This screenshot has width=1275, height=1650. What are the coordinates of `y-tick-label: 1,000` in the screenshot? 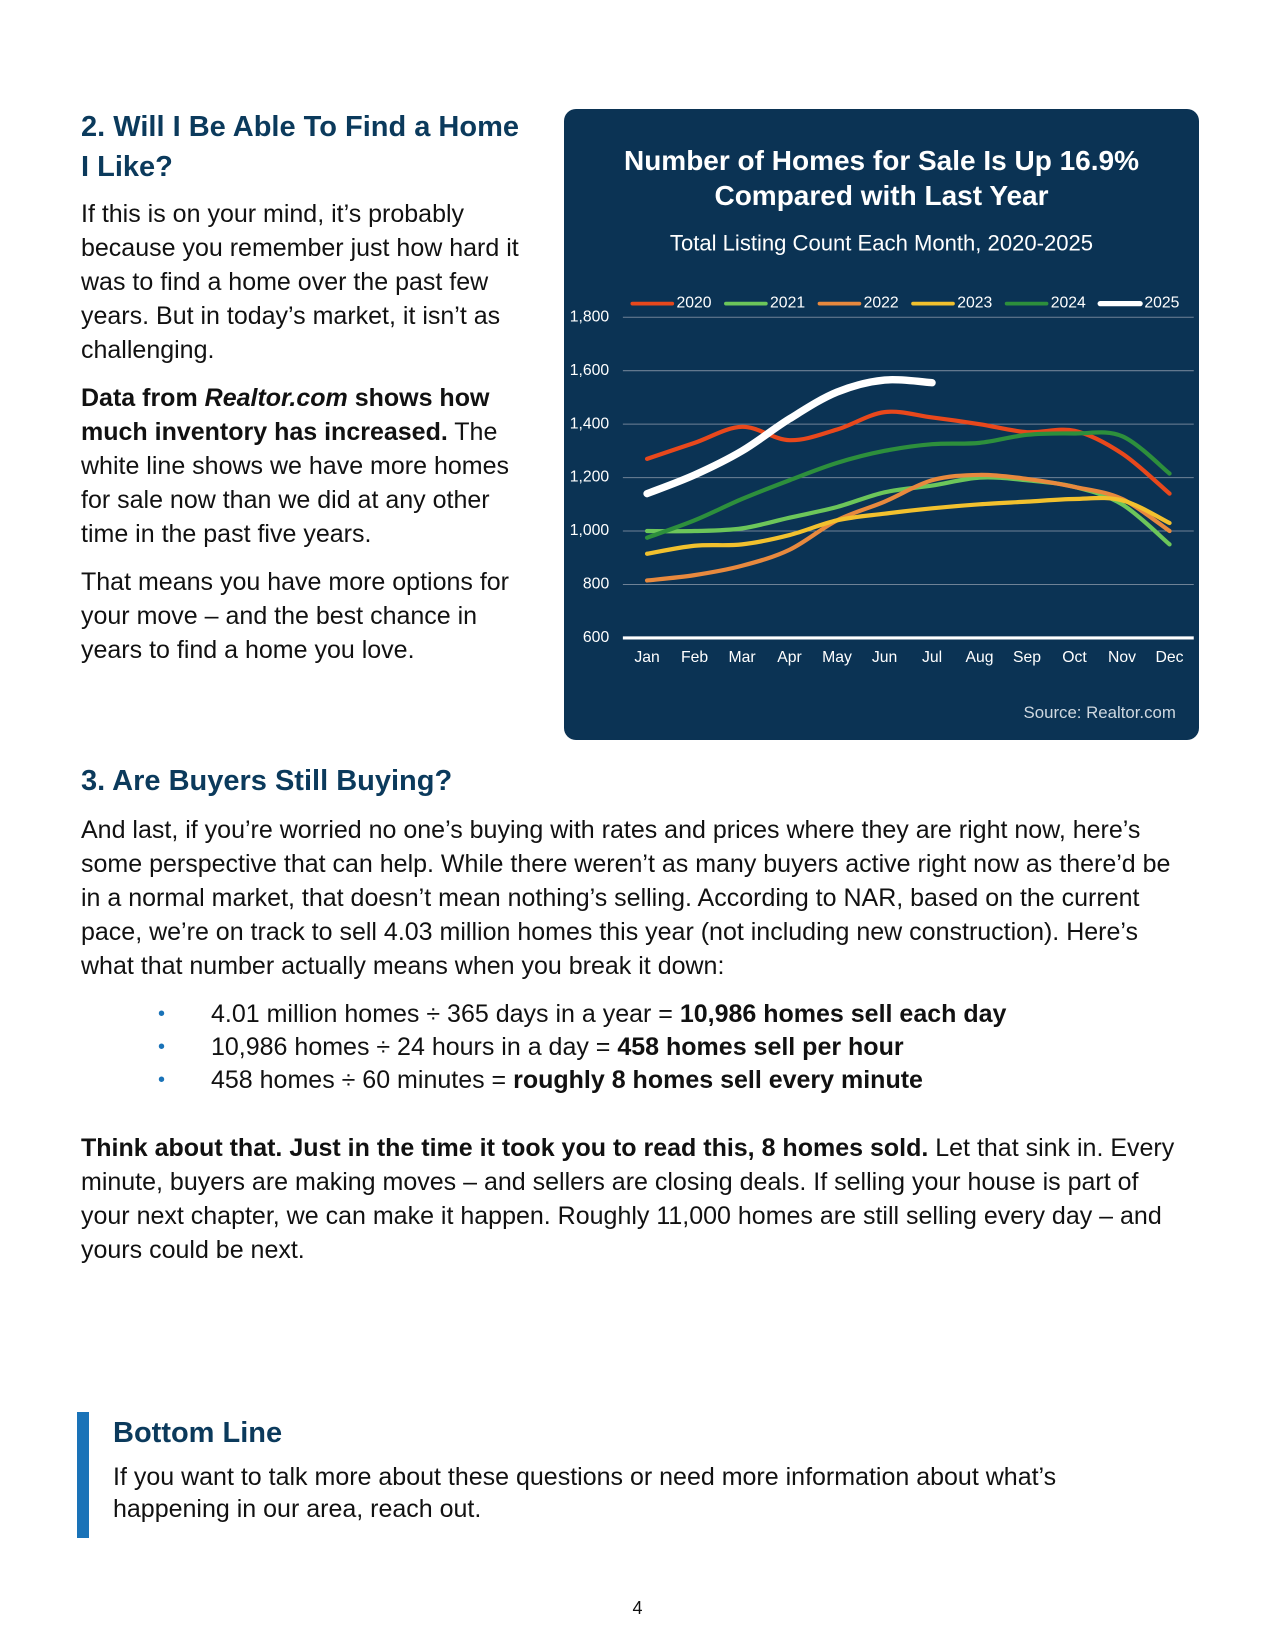 It's located at (590, 530).